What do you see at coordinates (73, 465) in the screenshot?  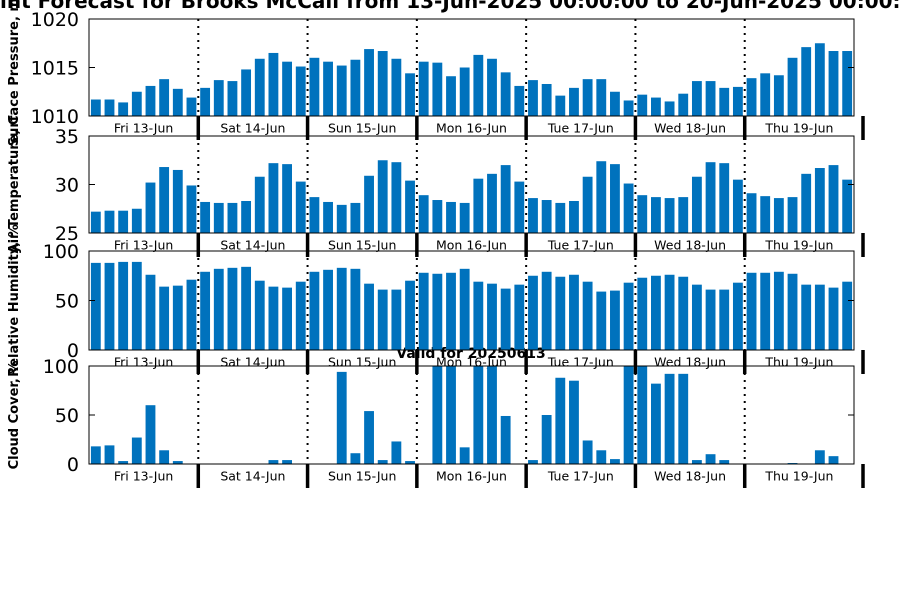 I see `y-tick-label: 0` at bounding box center [73, 465].